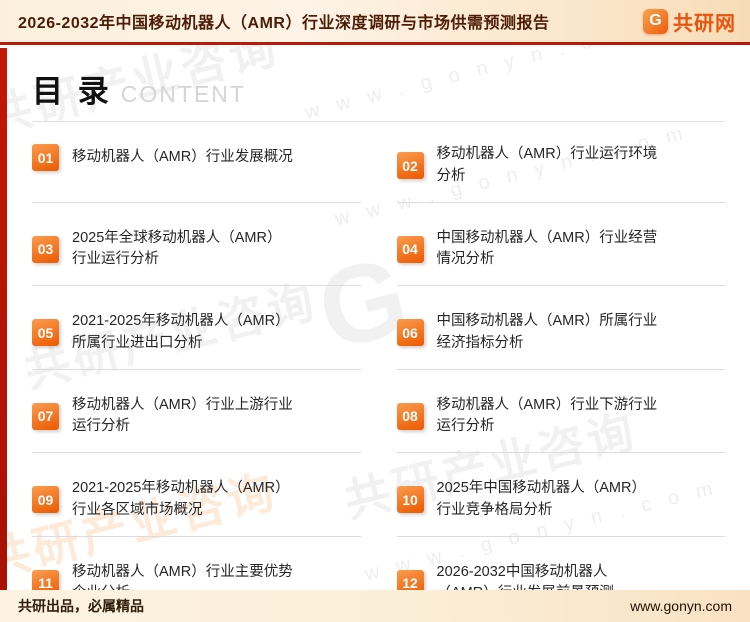  Describe the element at coordinates (410, 416) in the screenshot. I see `toc-number-badge: 08` at that location.